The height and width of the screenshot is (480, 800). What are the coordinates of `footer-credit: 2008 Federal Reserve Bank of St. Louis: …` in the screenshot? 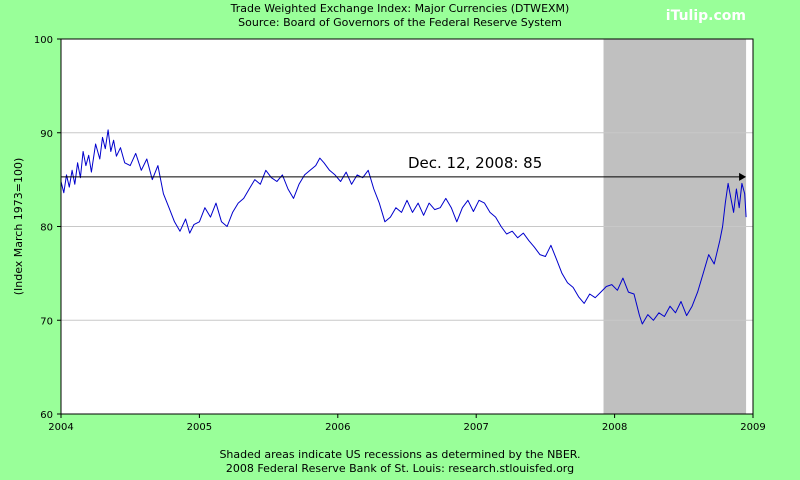 It's located at (400, 468).